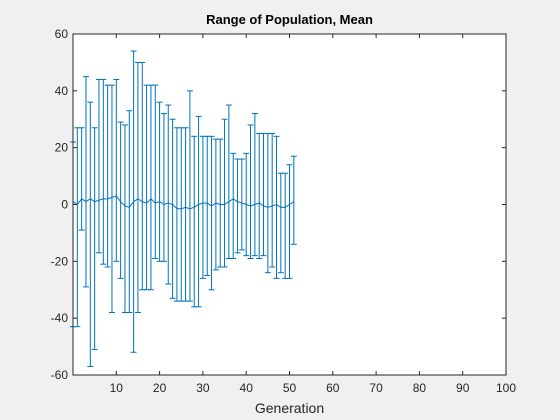 The height and width of the screenshot is (420, 560). I want to click on x-tick-label: 60, so click(333, 388).